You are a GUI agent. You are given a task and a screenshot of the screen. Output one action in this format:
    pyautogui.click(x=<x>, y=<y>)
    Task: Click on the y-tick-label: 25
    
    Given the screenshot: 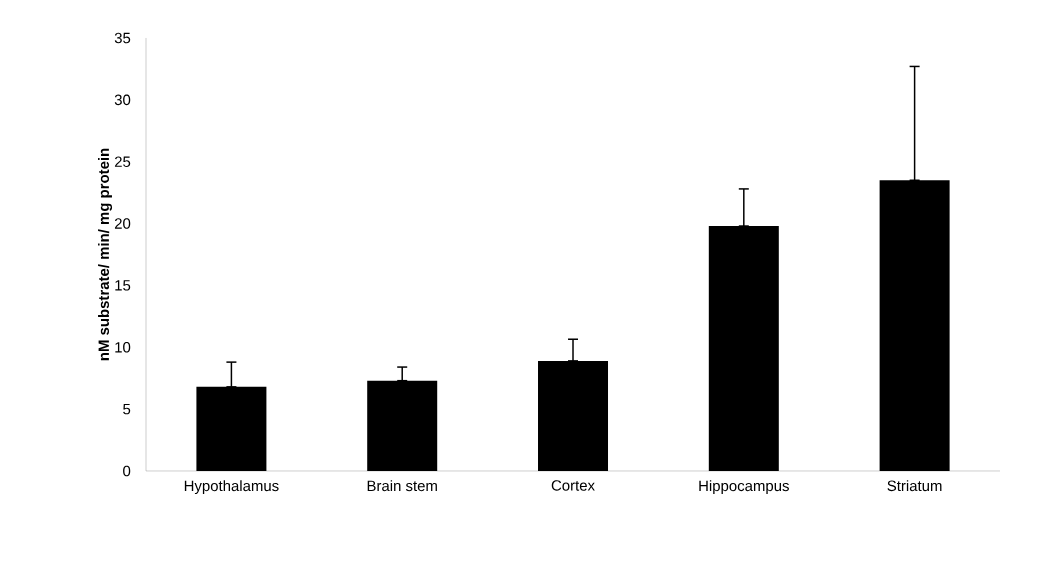 What is the action you would take?
    pyautogui.click(x=122, y=161)
    